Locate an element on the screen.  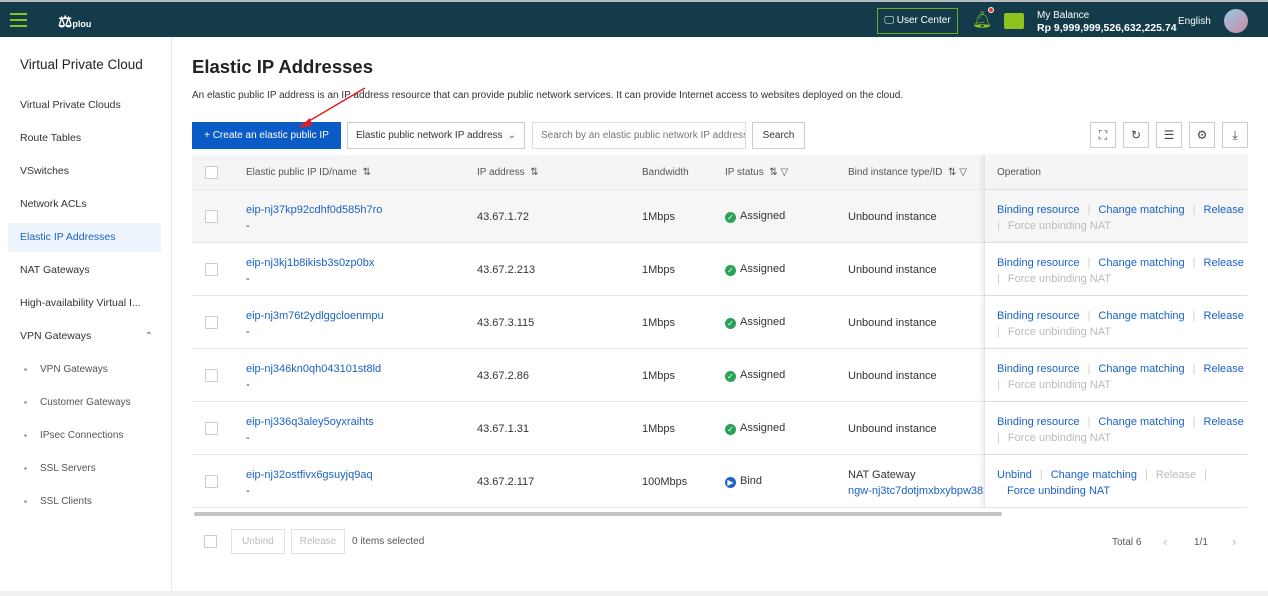
fullscreen-icon: ⛶ is located at coordinates (1103, 135).